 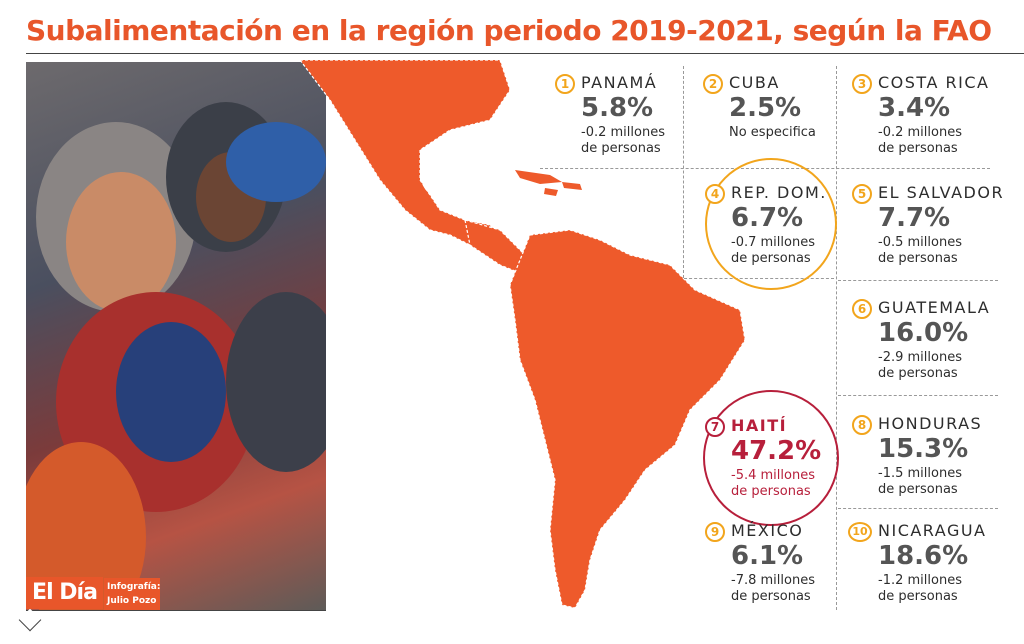 What do you see at coordinates (64, 593) in the screenshot?
I see `el-dia-logo: El Día` at bounding box center [64, 593].